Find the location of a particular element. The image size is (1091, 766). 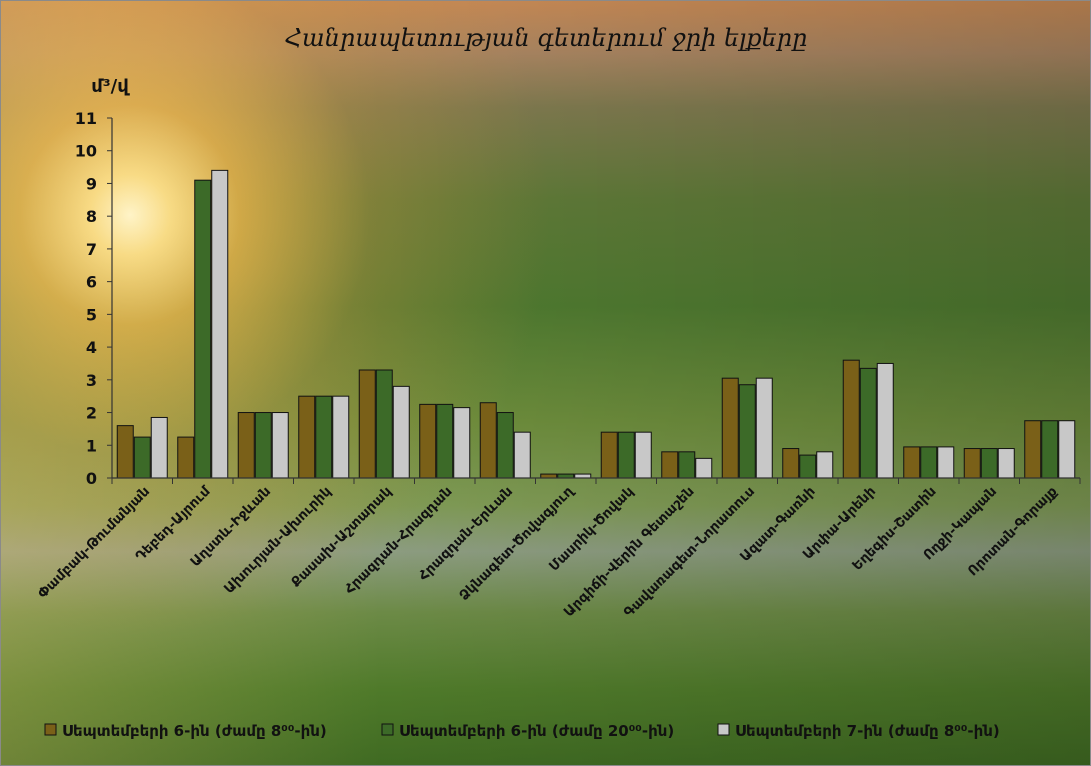

y-tick-label: 0 is located at coordinates (91, 478).